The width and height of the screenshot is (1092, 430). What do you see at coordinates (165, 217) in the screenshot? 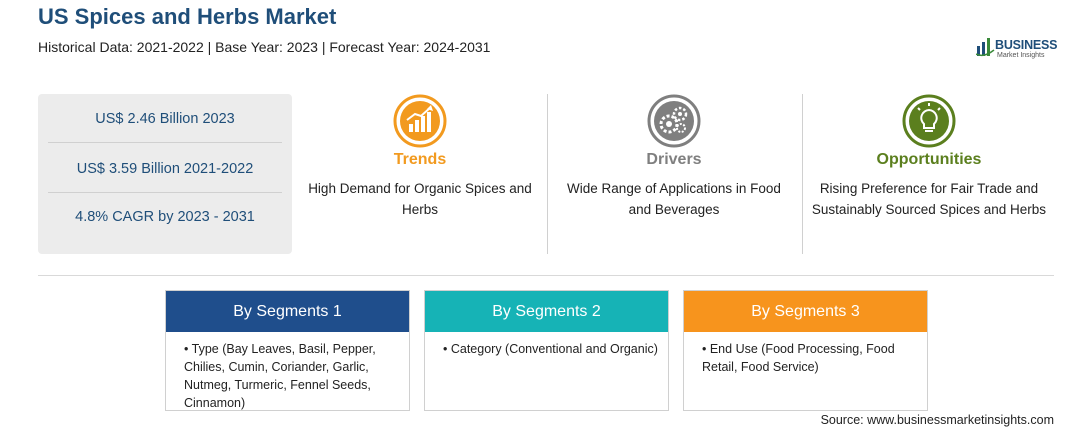
I see `cagr-value: 4.8% CAGR by 2023 - 2031` at bounding box center [165, 217].